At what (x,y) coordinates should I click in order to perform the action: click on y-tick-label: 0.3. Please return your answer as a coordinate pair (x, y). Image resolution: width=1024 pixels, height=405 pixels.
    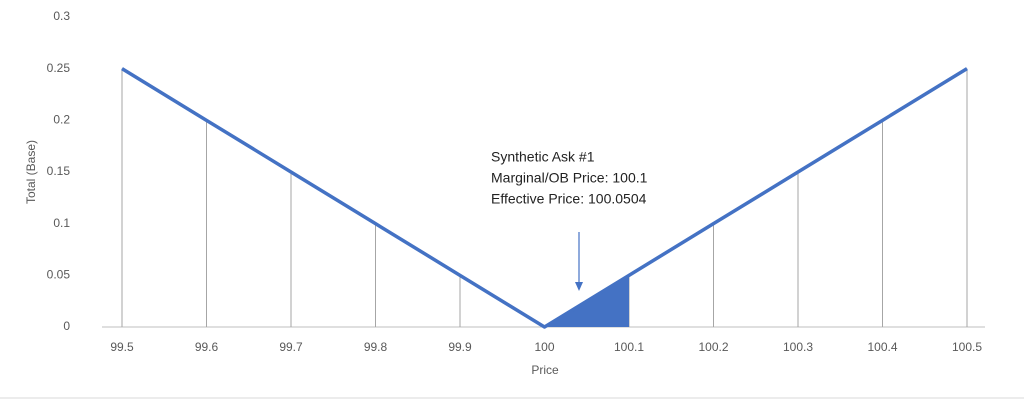
    Looking at the image, I should click on (61, 16).